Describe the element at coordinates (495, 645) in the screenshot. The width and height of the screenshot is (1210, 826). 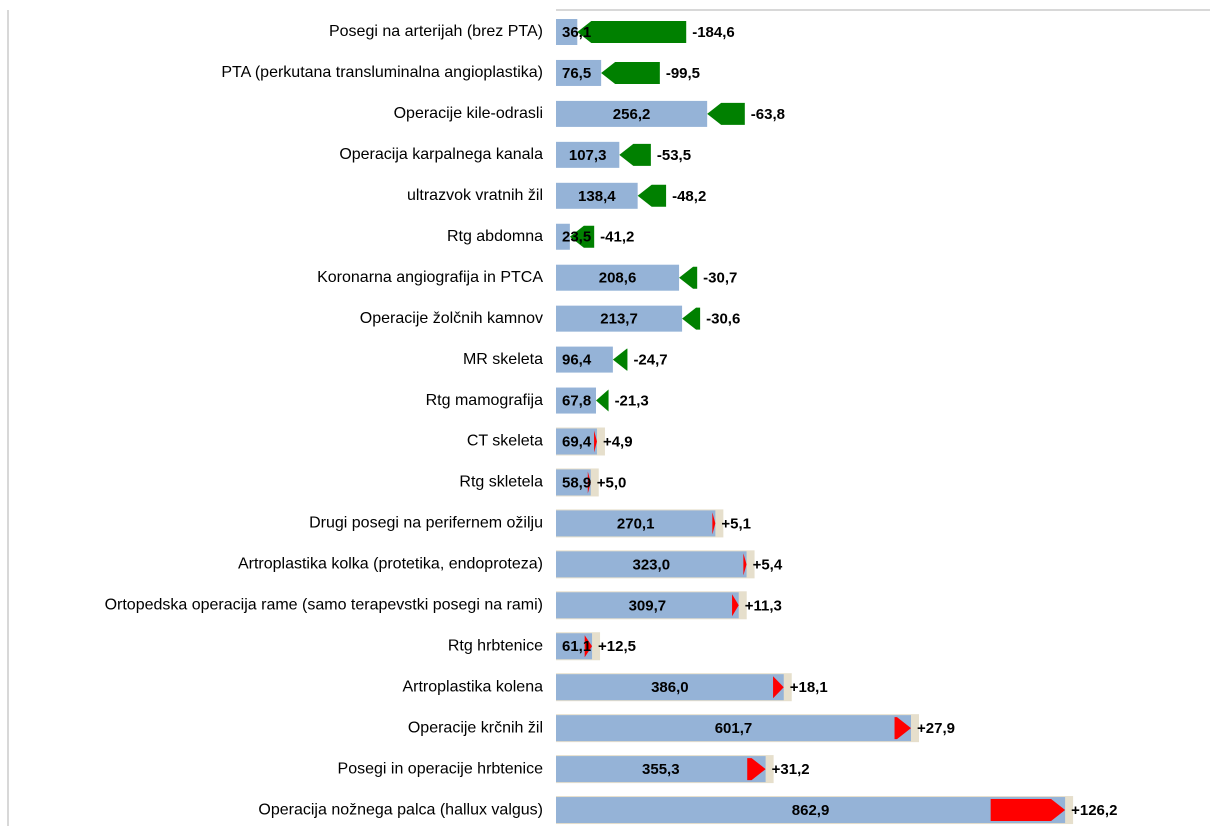
I see `category-label: Rtg hrbtenice` at that location.